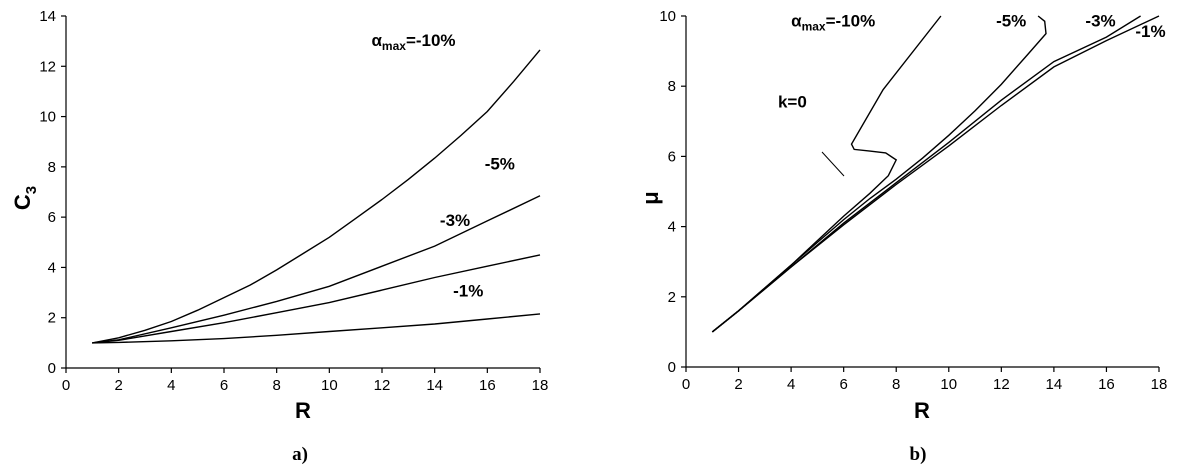 The width and height of the screenshot is (1177, 470). What do you see at coordinates (851, 21) in the screenshot?
I see `chart-b-curve-label-value: =-10%` at bounding box center [851, 21].